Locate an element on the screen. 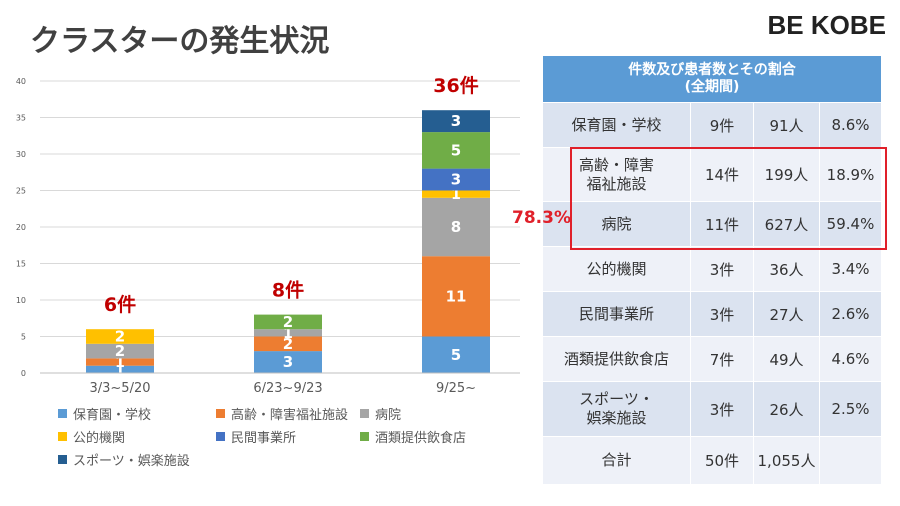 The height and width of the screenshot is (506, 900). x-tick-label: 3/3~5/20 is located at coordinates (119, 388).